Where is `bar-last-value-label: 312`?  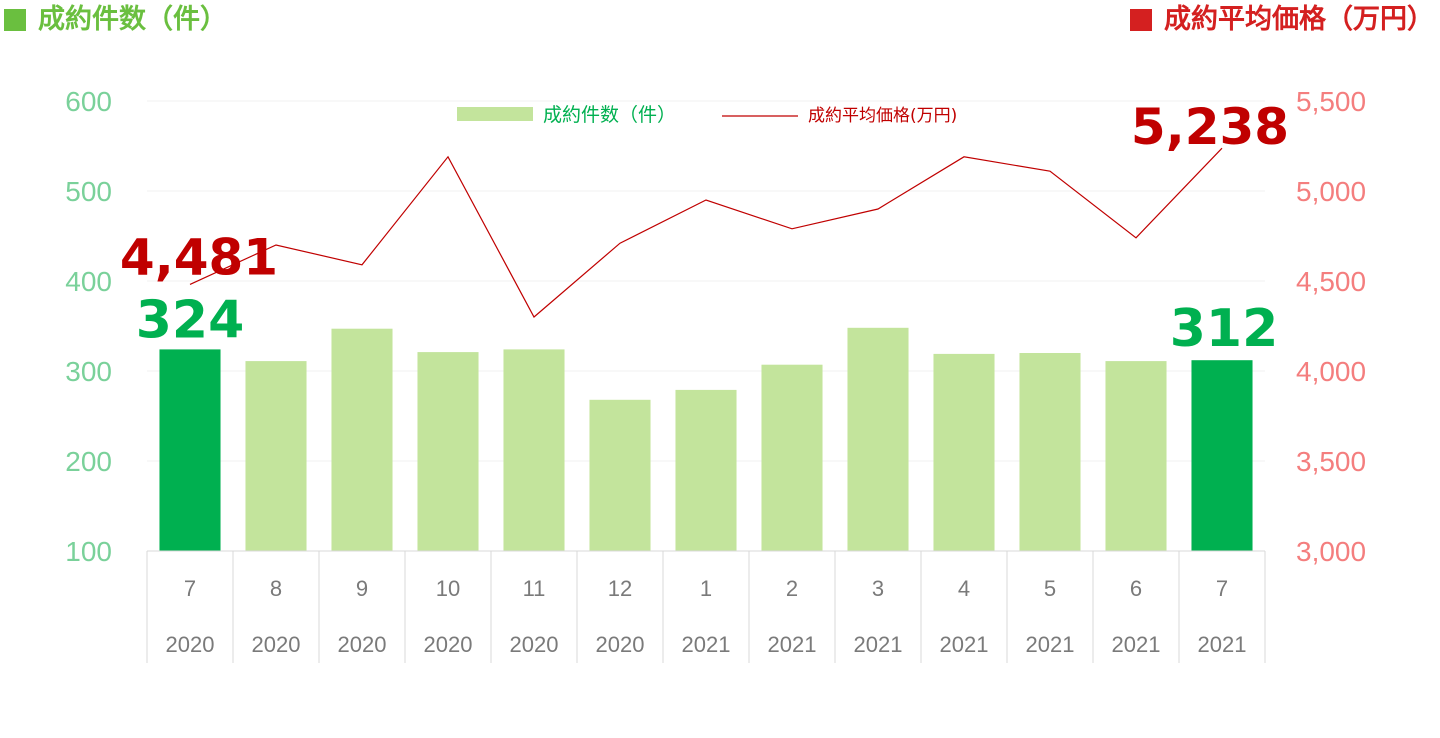
bar-last-value-label: 312 is located at coordinates (1224, 329).